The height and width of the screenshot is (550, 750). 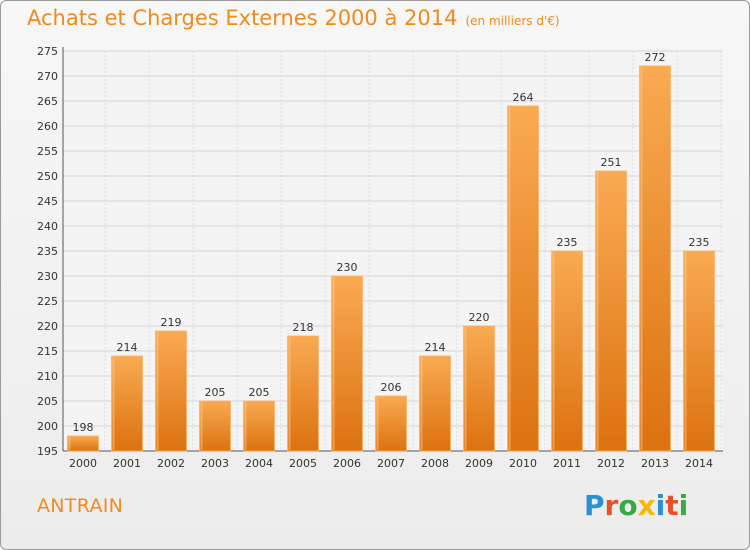 What do you see at coordinates (672, 505) in the screenshot?
I see `logo-letter: t` at bounding box center [672, 505].